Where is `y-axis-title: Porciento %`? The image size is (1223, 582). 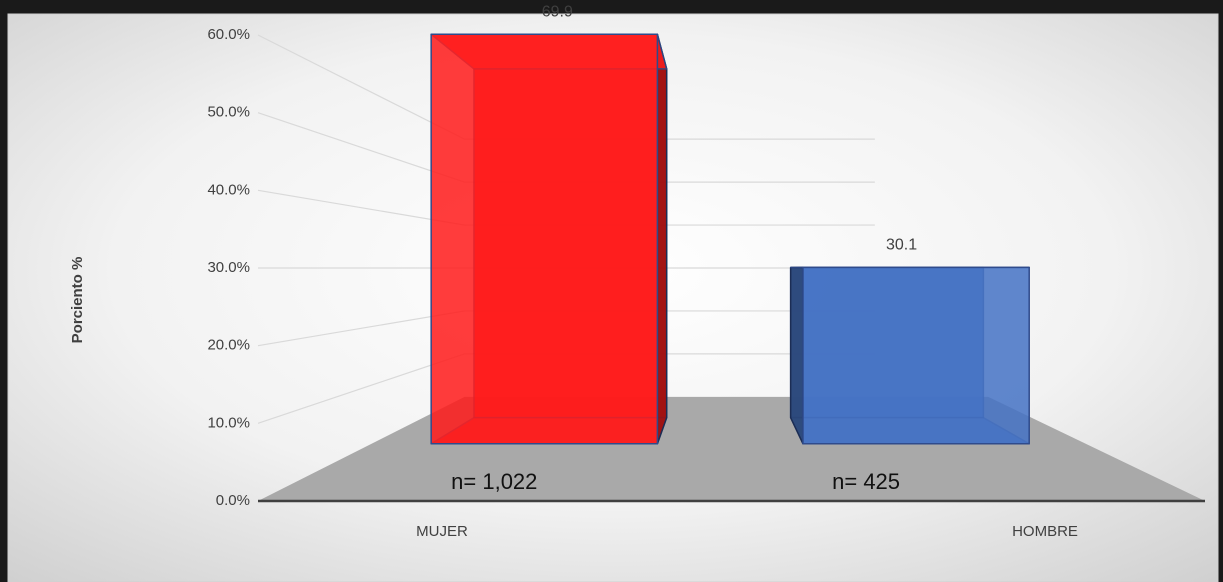 y-axis-title: Porciento % is located at coordinates (77, 300).